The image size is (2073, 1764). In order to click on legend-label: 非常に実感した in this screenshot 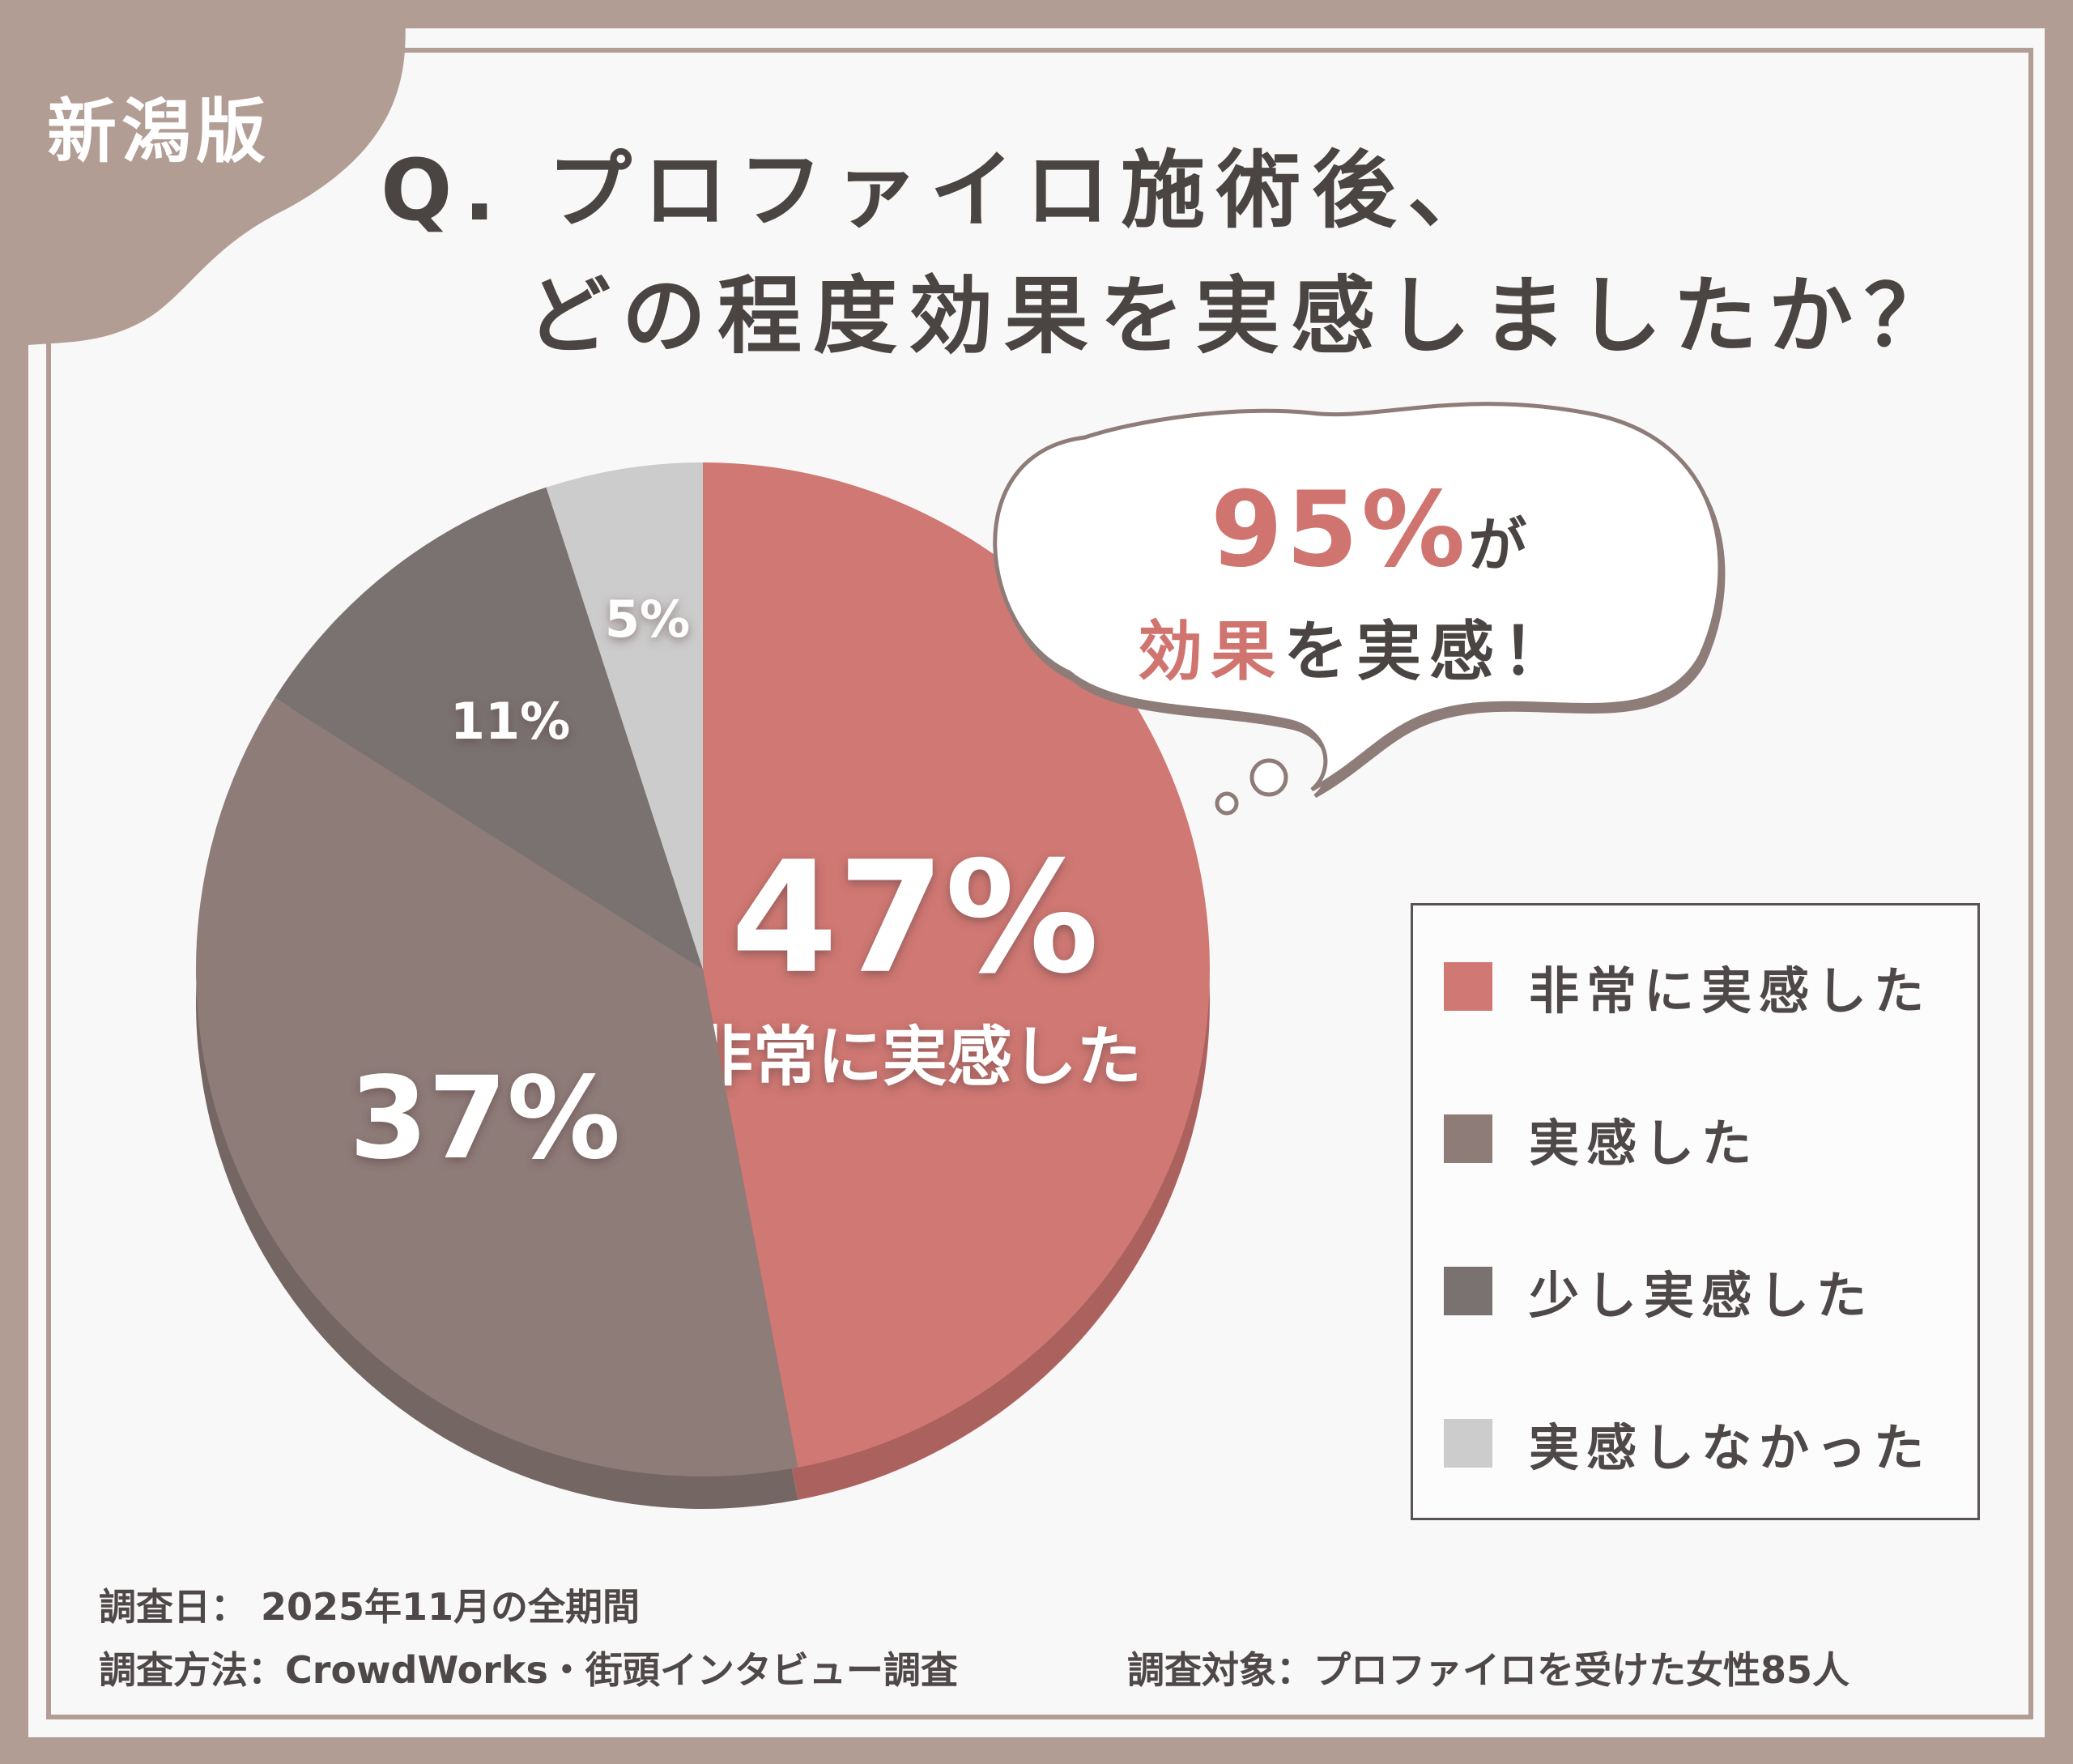, I will do `click(1731, 990)`.